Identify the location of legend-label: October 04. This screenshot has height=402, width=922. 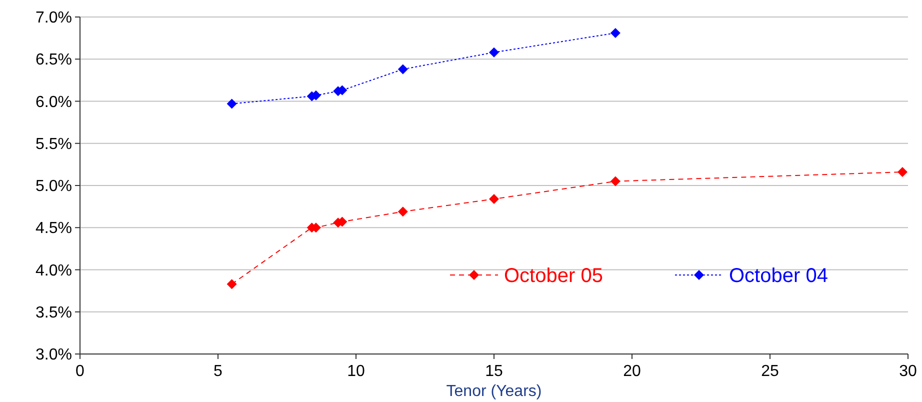
(778, 276).